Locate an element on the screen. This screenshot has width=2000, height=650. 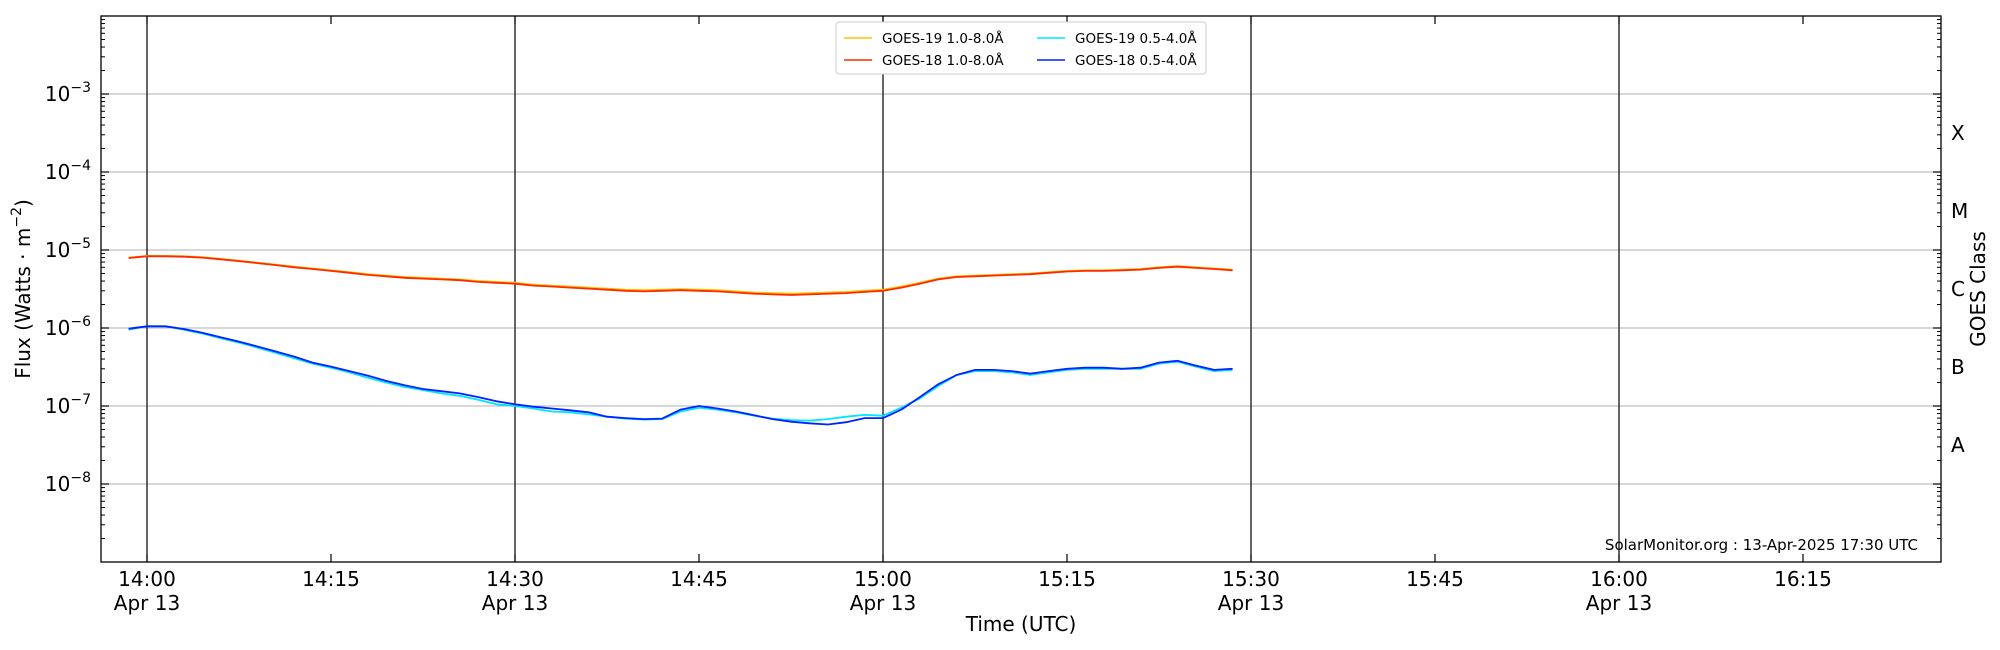
legend-box is located at coordinates (1021, 48).